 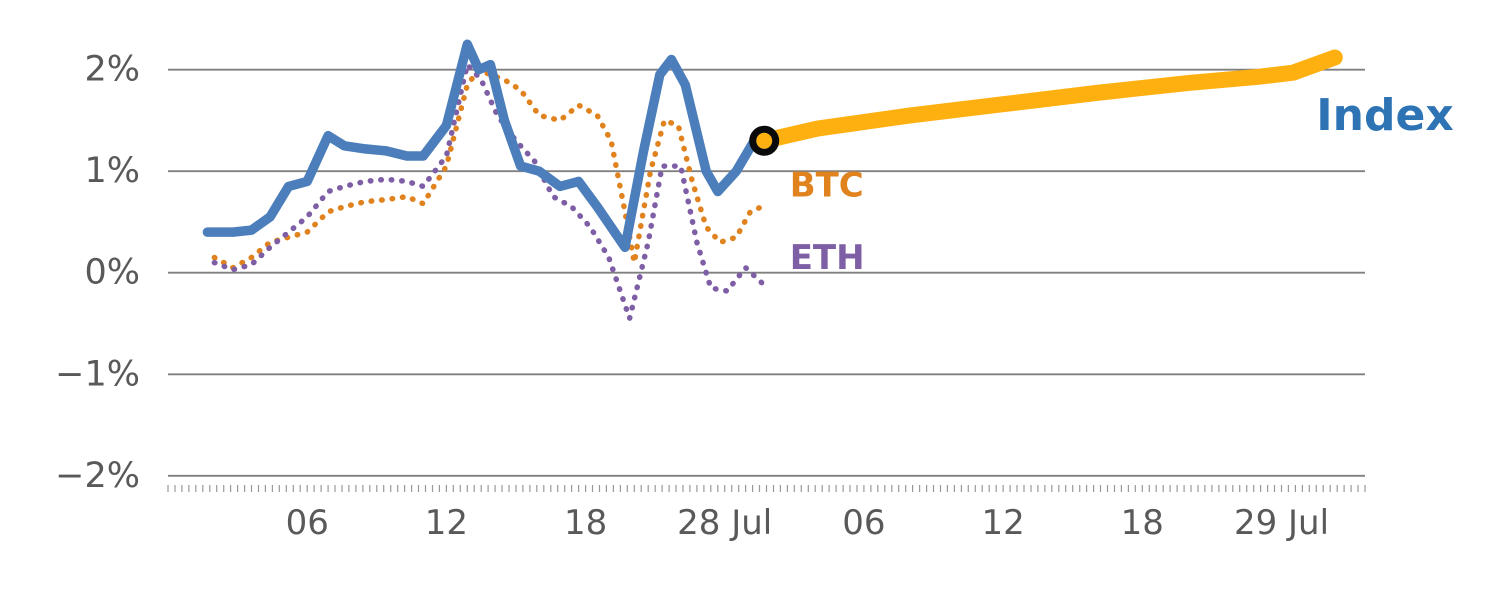 I want to click on x-tick-label: 28 Jul, so click(x=724, y=523).